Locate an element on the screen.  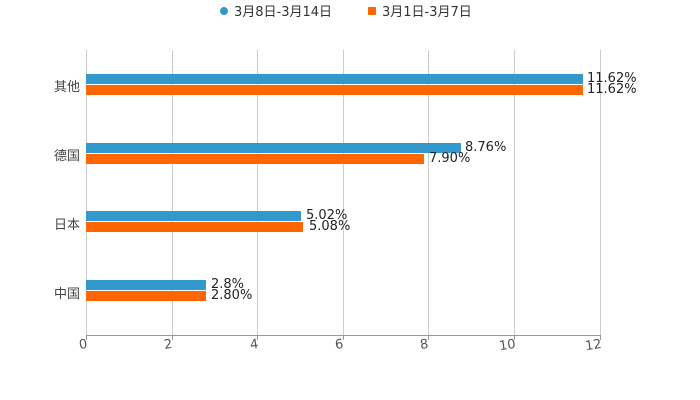
legend-circle-icon is located at coordinates (224, 11).